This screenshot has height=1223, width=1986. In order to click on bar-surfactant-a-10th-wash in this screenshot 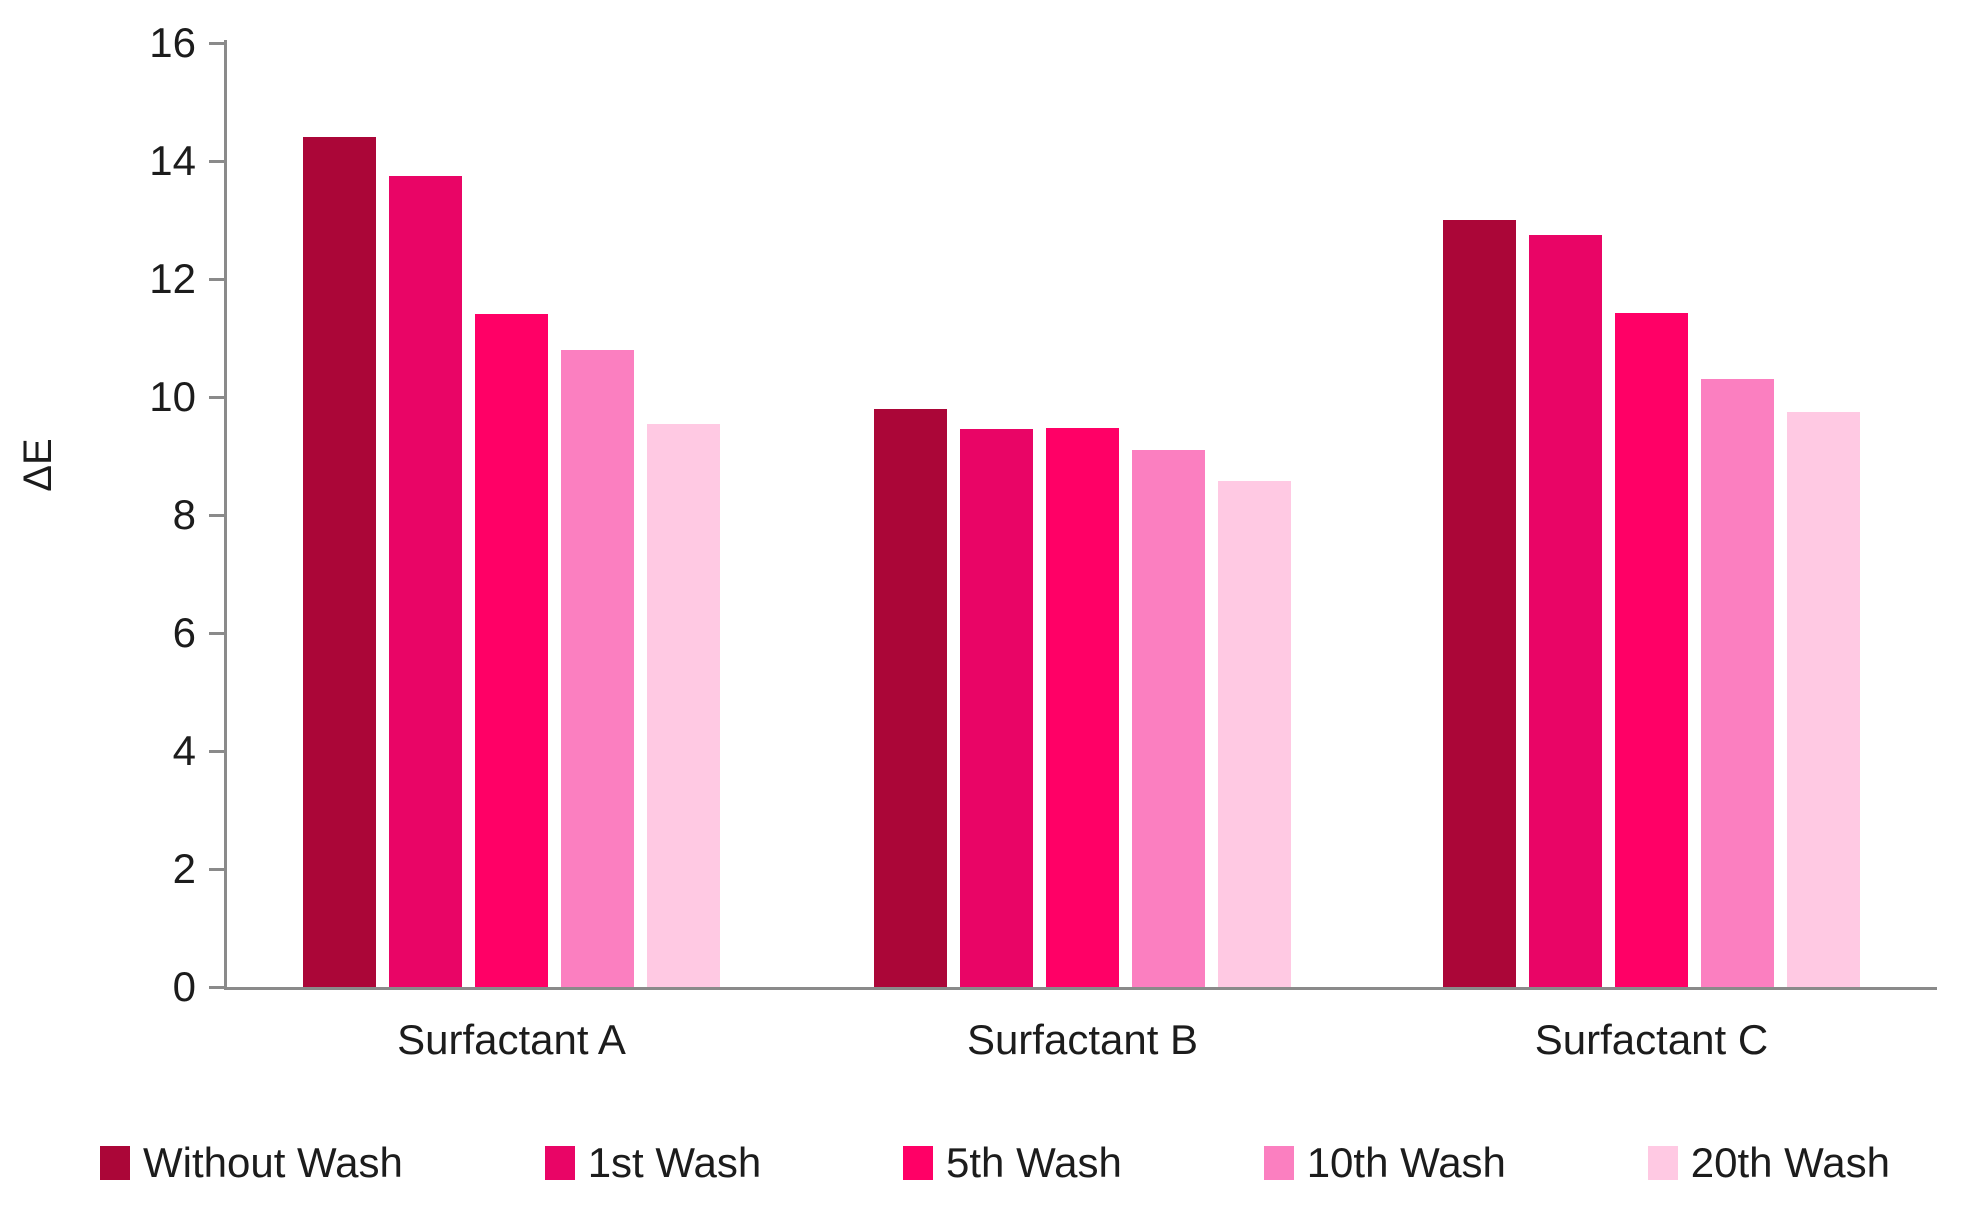, I will do `click(597, 668)`.